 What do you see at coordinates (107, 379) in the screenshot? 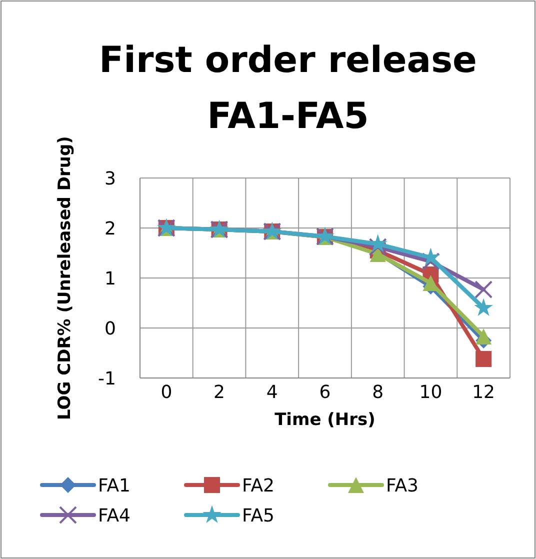
I see `y-tick-label: -1` at bounding box center [107, 379].